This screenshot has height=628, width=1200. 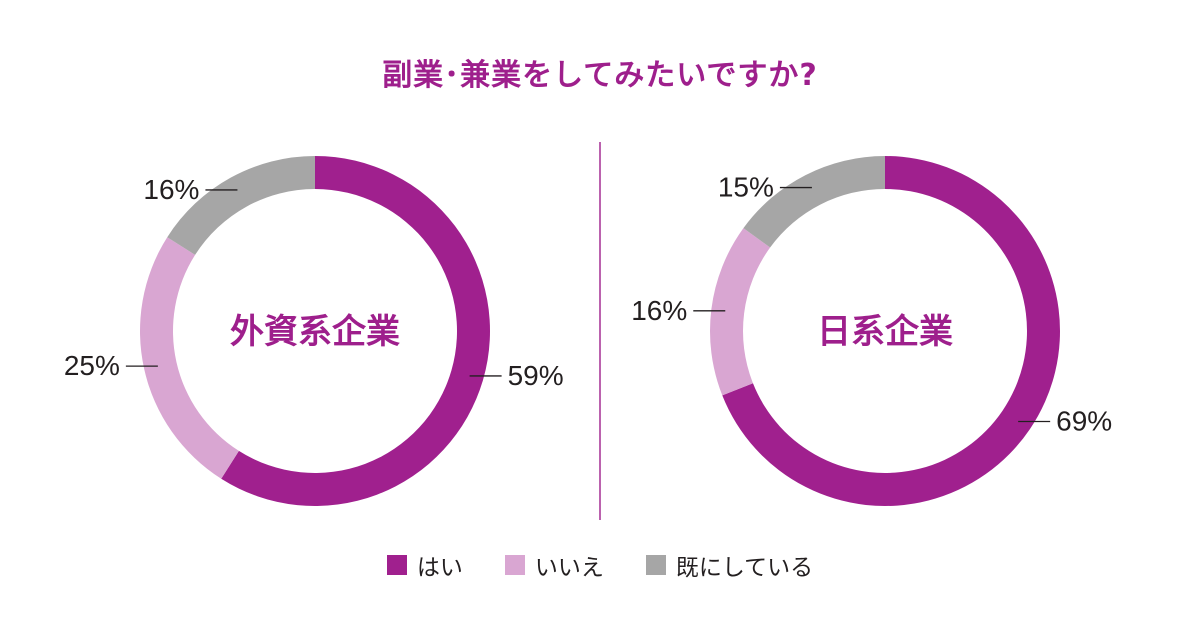 What do you see at coordinates (569, 568) in the screenshot?
I see `legend-label-no: いいえ` at bounding box center [569, 568].